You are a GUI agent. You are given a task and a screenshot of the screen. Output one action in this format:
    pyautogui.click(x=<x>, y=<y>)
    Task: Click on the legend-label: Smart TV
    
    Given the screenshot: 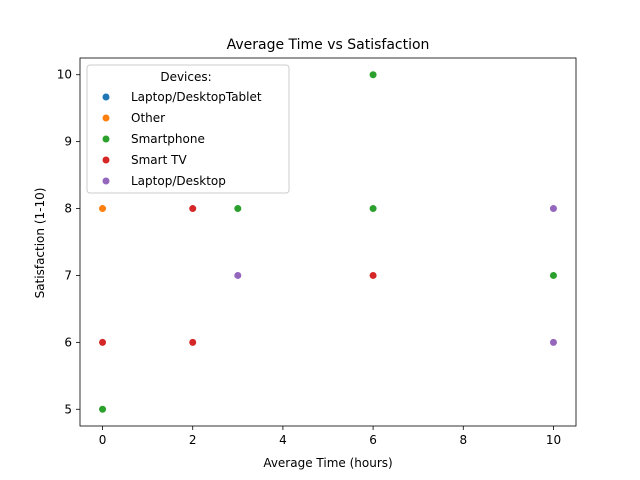 What is the action you would take?
    pyautogui.click(x=159, y=160)
    